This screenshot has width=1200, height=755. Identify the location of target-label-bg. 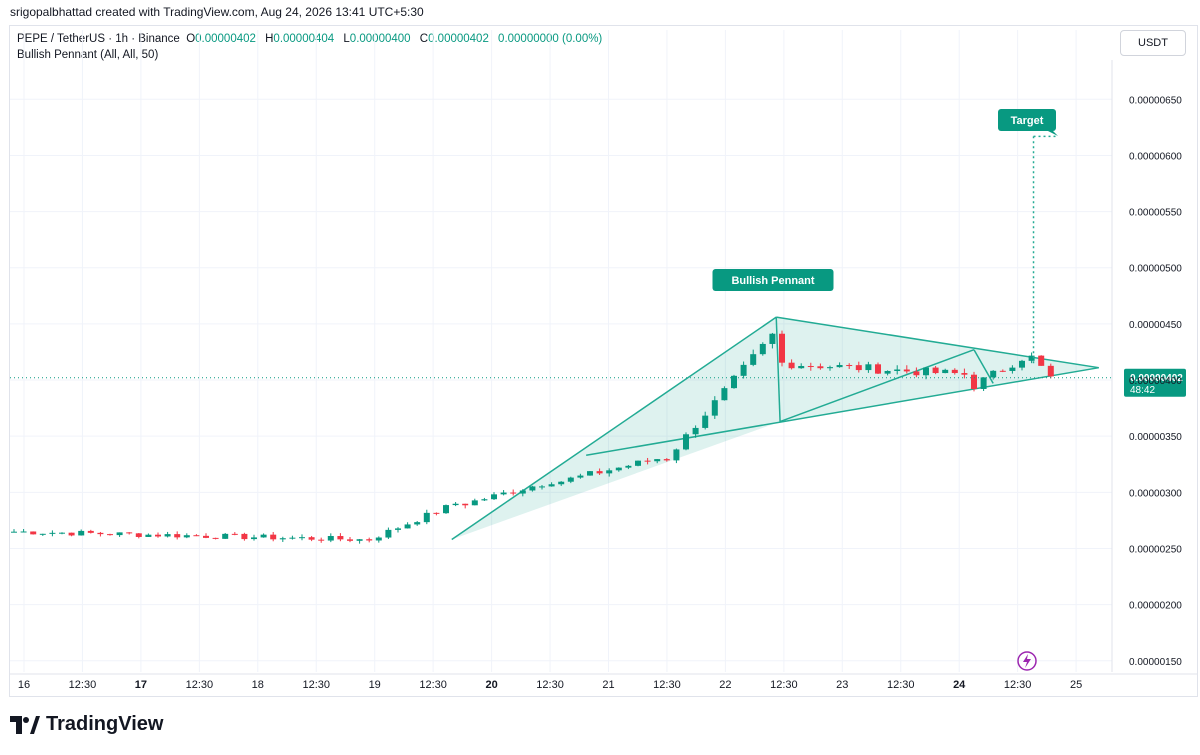
(1027, 120).